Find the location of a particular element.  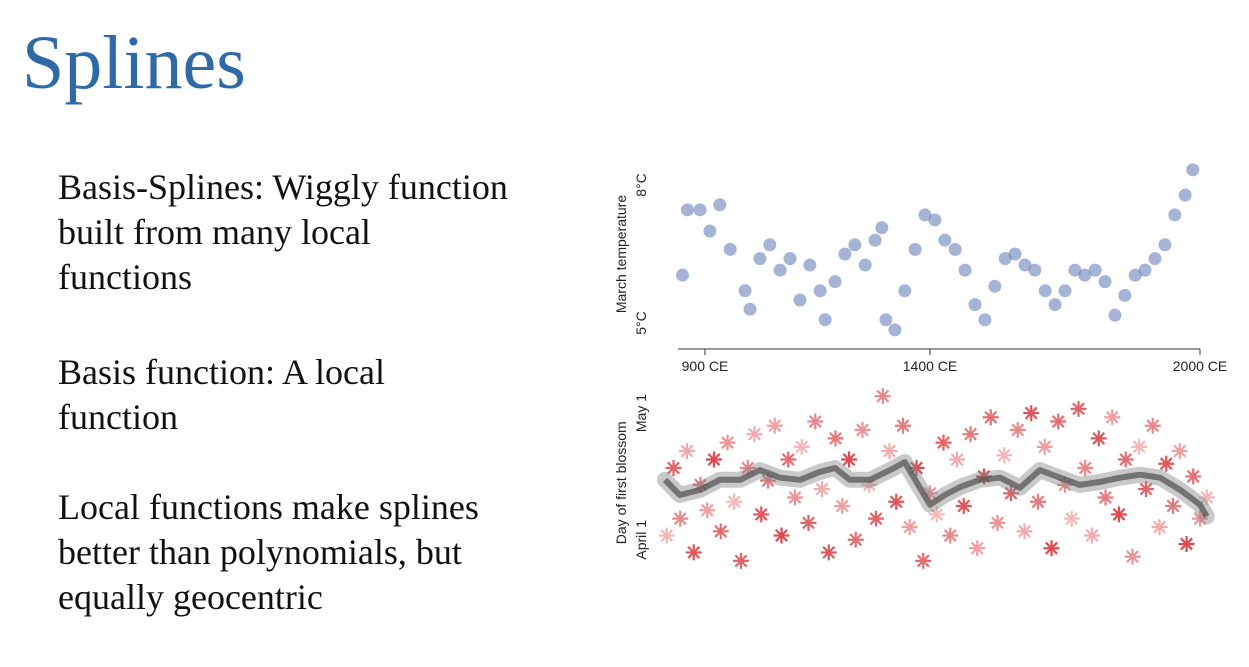

spline-line is located at coordinates (936, 488).